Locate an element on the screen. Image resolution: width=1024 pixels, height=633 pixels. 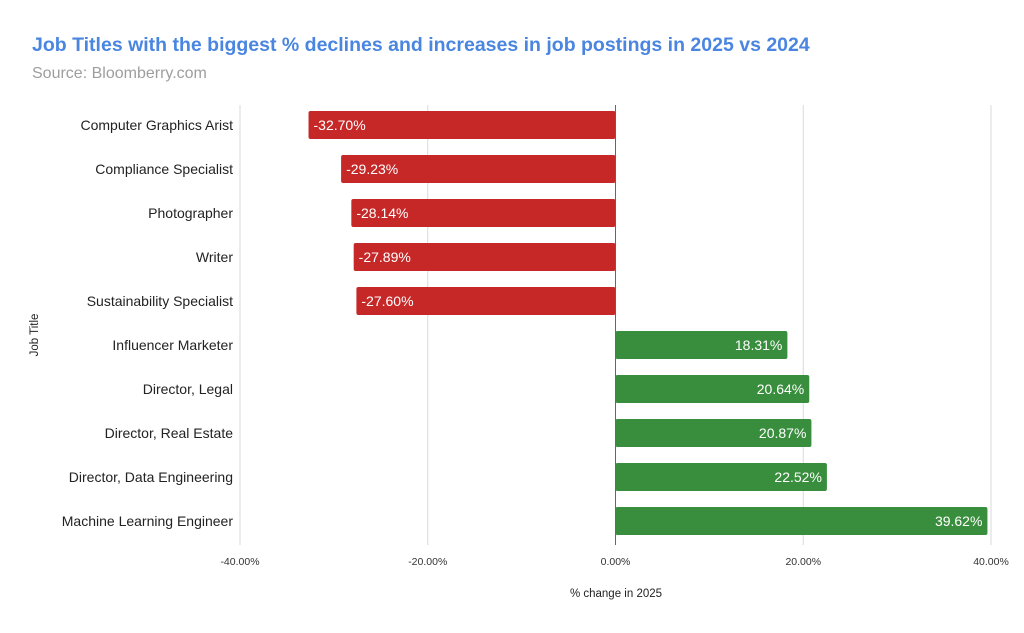
data-label: 20.87% is located at coordinates (782, 433).